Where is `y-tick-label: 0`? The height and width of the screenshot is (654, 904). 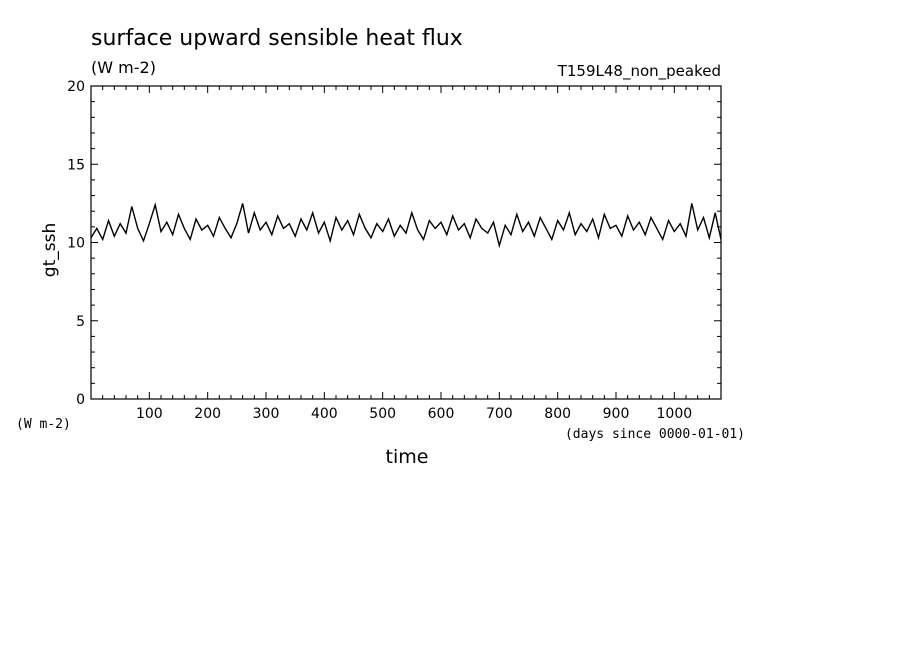 y-tick-label: 0 is located at coordinates (80, 400).